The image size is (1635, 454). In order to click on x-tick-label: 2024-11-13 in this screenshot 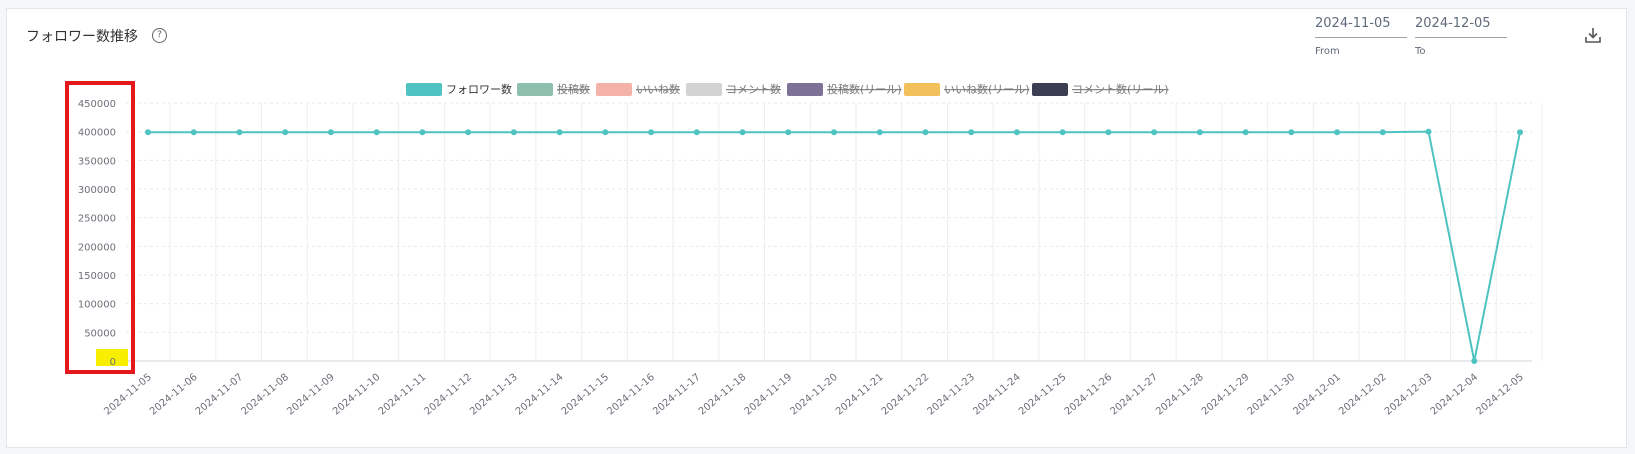, I will do `click(494, 395)`.